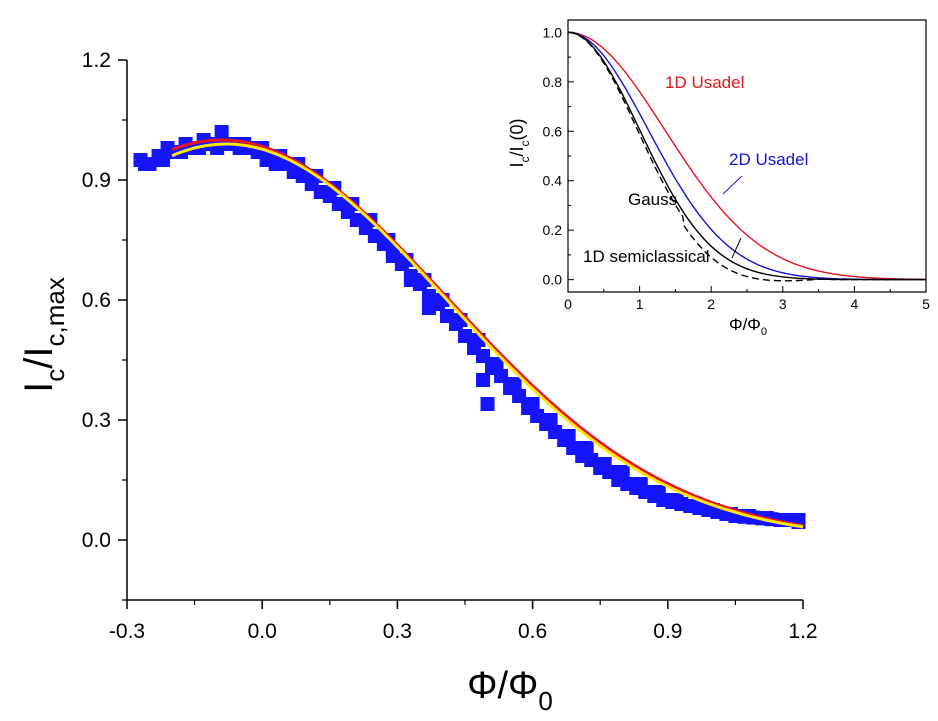 The height and width of the screenshot is (721, 938). What do you see at coordinates (517, 129) in the screenshot?
I see `inset-ylabel-tail: (0)` at bounding box center [517, 129].